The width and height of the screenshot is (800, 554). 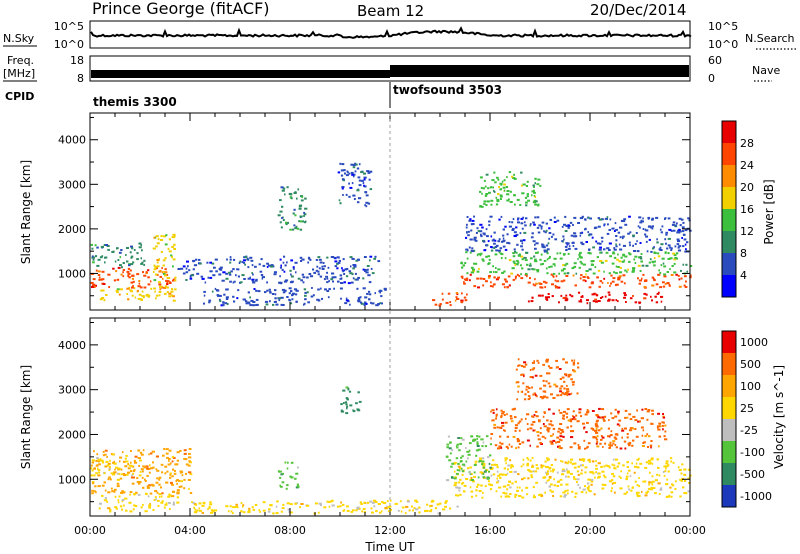 What do you see at coordinates (715, 60) in the screenshot?
I see `nave-tick-high: 60` at bounding box center [715, 60].